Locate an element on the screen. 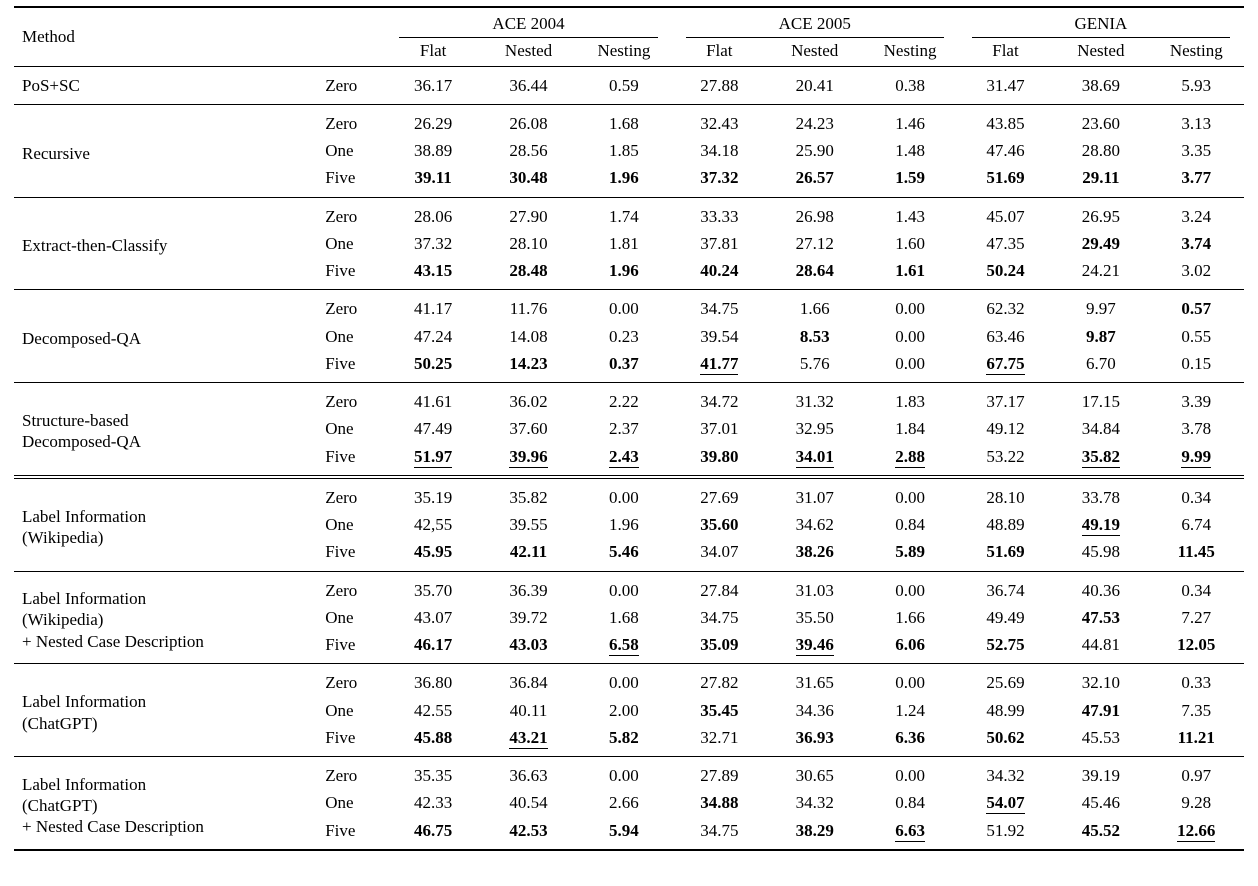 Image resolution: width=1258 pixels, height=886 pixels. metric-value-text: 51.69 is located at coordinates (1005, 178).